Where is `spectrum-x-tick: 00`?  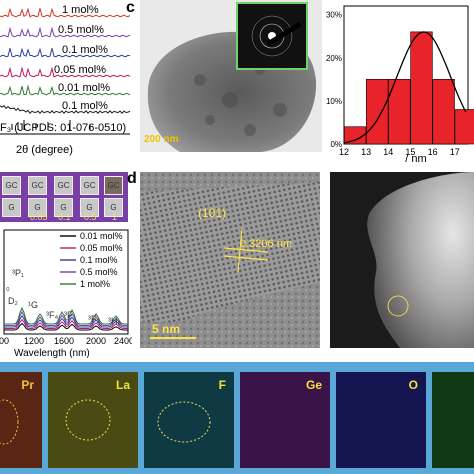 spectrum-x-tick: 00 is located at coordinates (4, 341).